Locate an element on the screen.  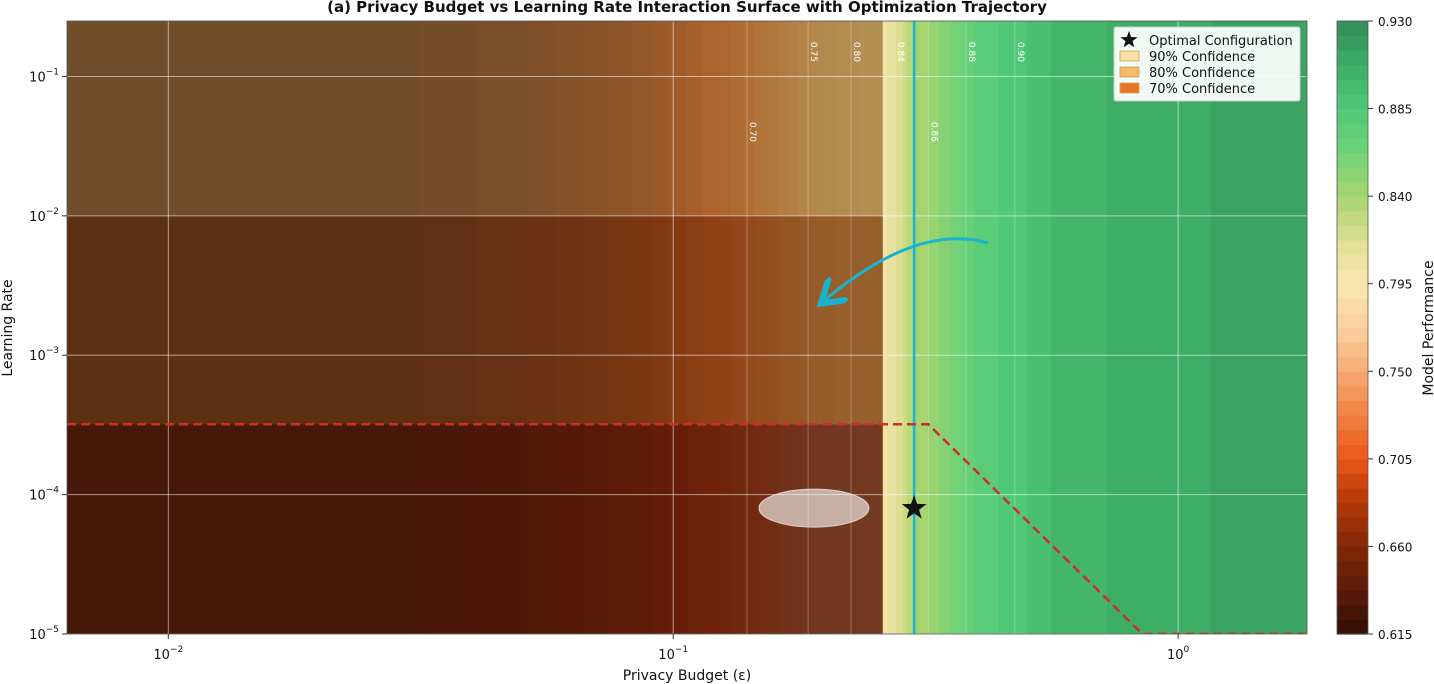
legend-label-80: 80% Confidence is located at coordinates (1202, 73).